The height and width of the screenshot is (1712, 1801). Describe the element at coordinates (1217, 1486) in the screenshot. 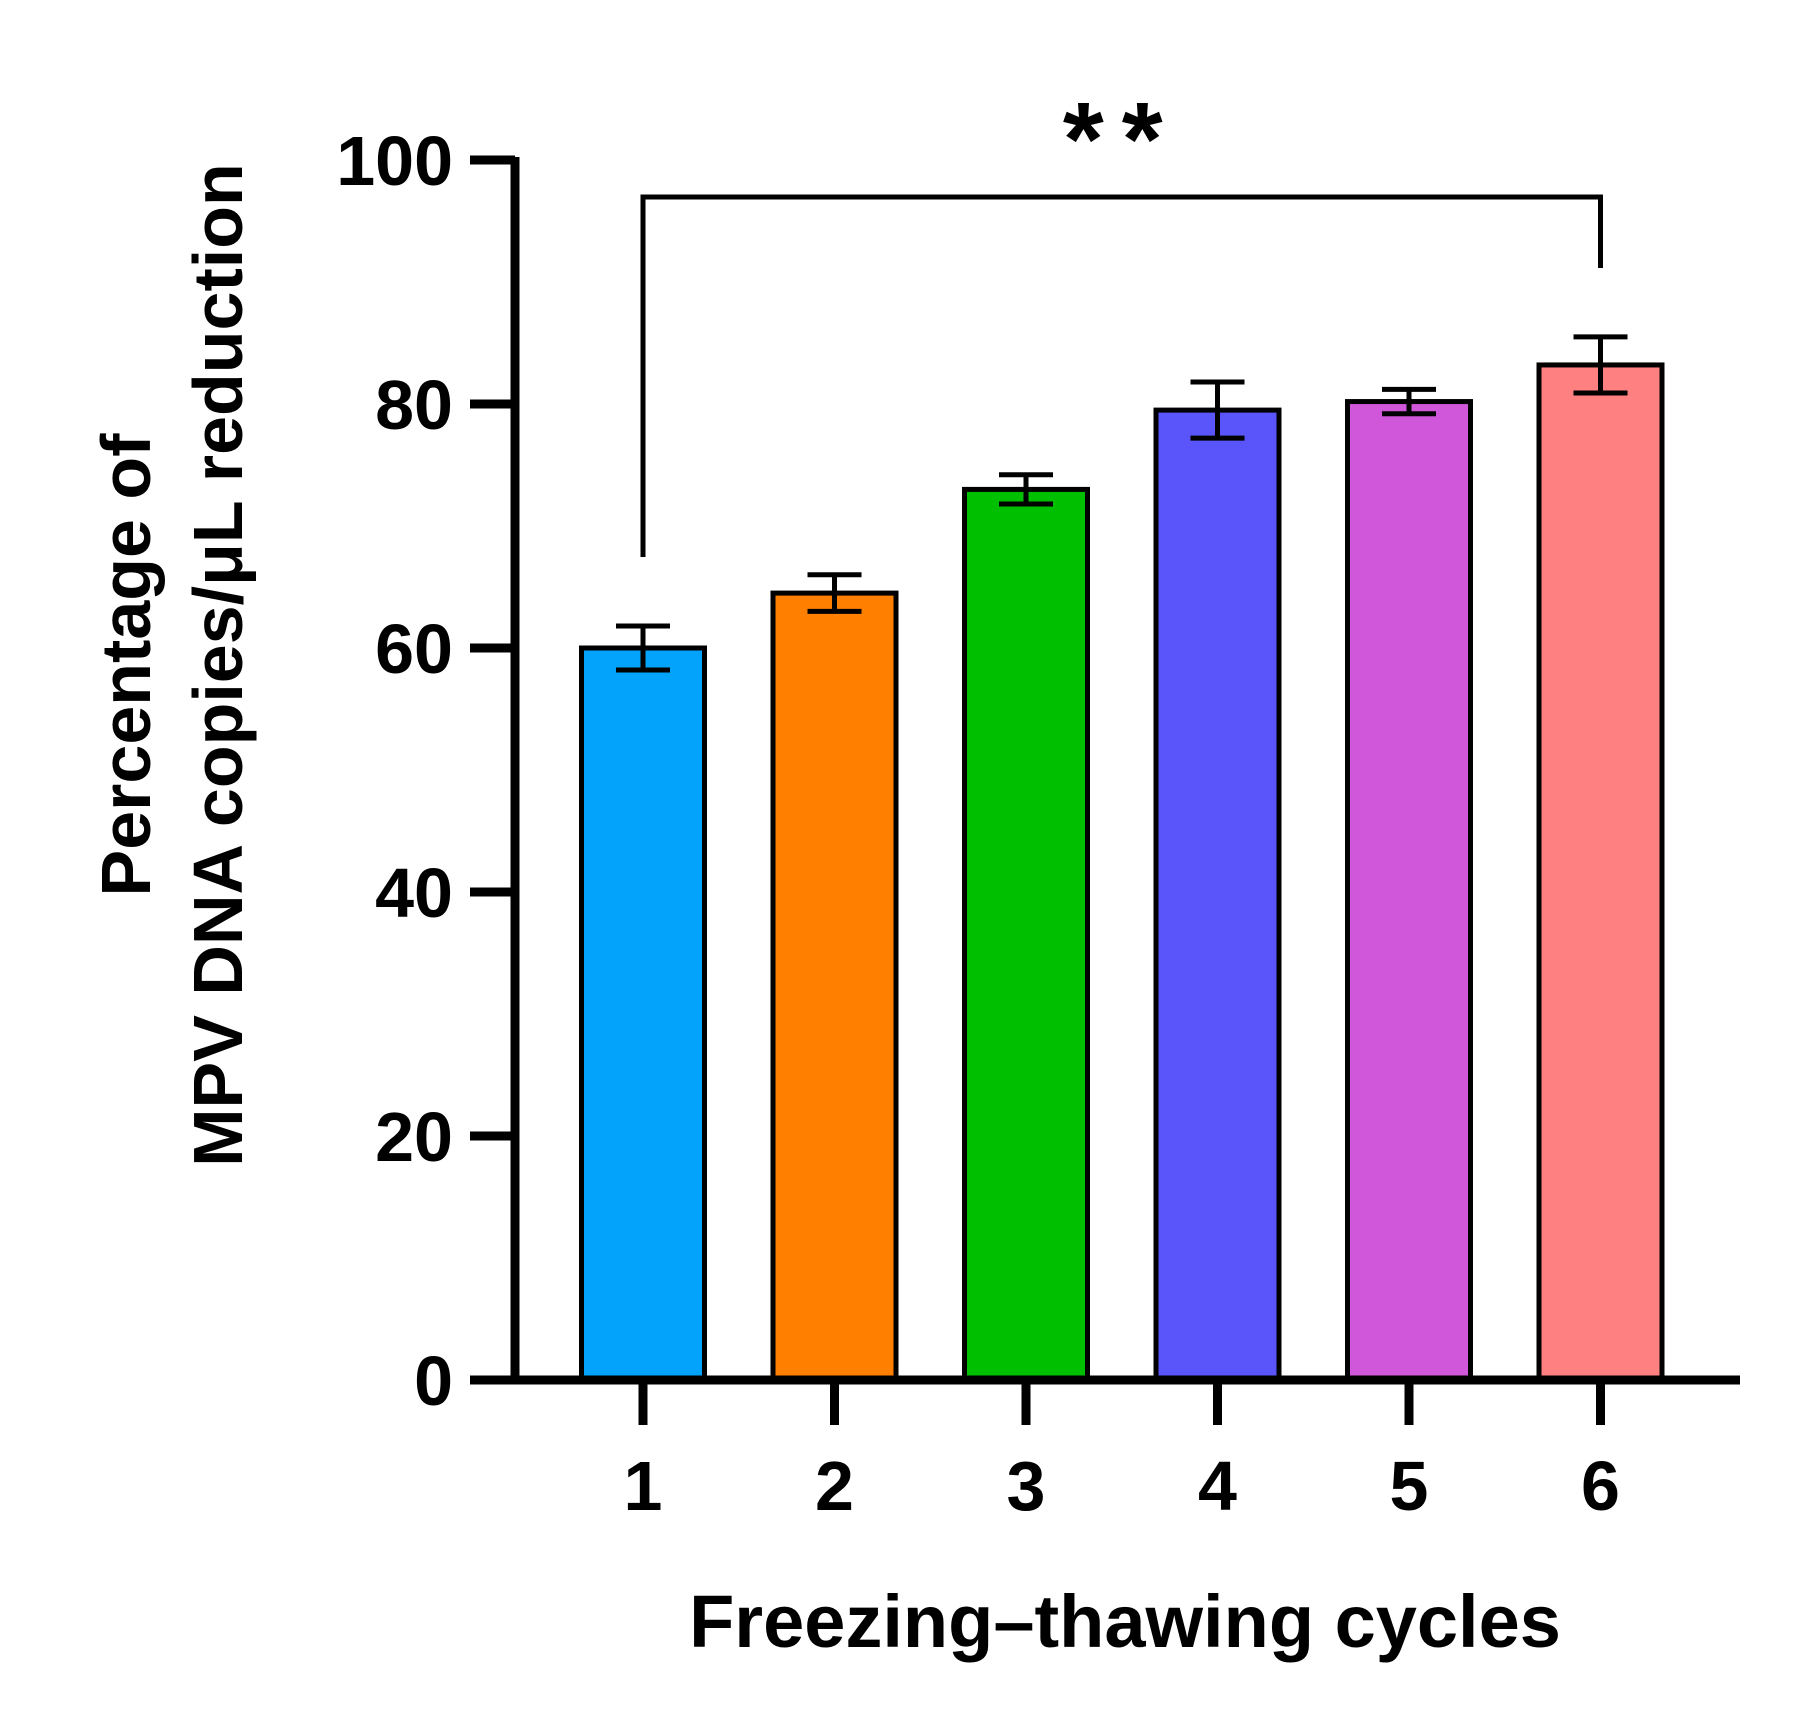

I see `x-tick-label: 4` at that location.